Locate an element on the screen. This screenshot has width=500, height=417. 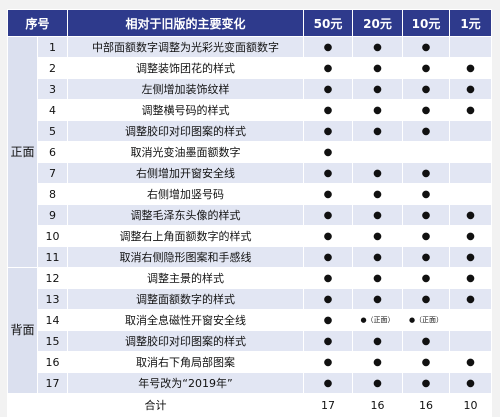
row-number: 16 is located at coordinates (52, 362).